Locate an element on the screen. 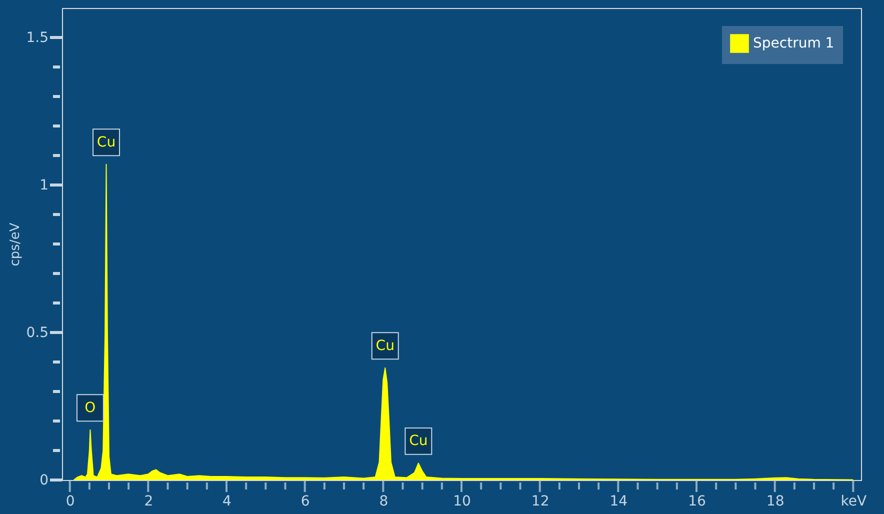 The height and width of the screenshot is (514, 884). x-tick-label: 6 is located at coordinates (305, 502).